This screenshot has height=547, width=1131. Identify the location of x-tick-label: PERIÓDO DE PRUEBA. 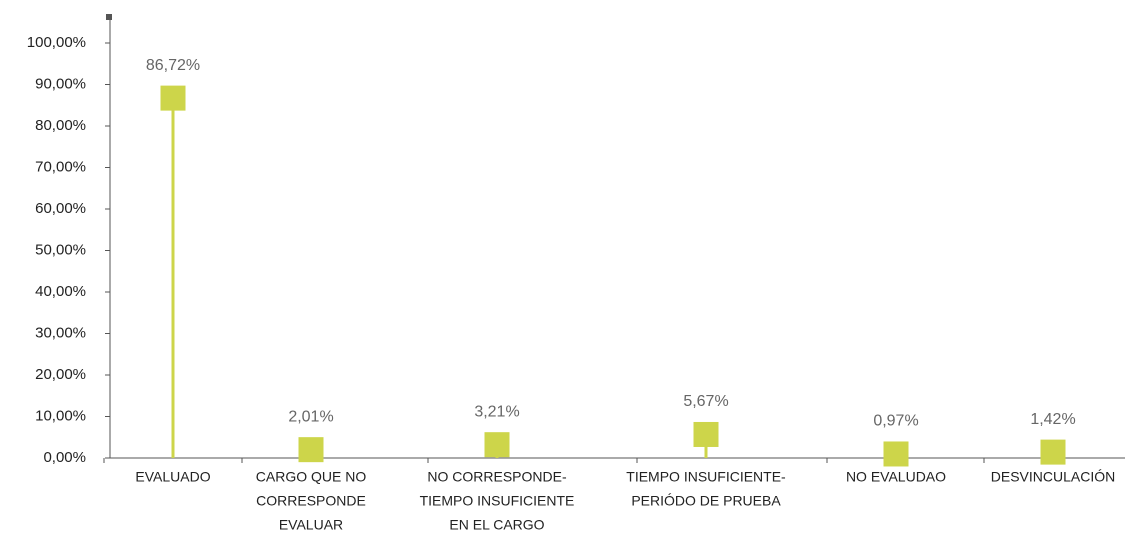
(706, 501).